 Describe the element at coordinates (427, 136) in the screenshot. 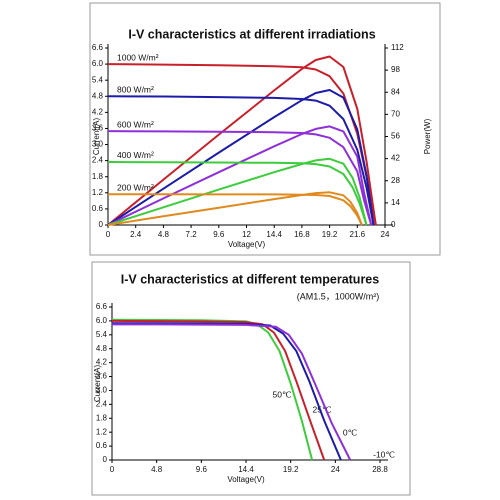

I see `y2-axis-label: Power(W)` at that location.